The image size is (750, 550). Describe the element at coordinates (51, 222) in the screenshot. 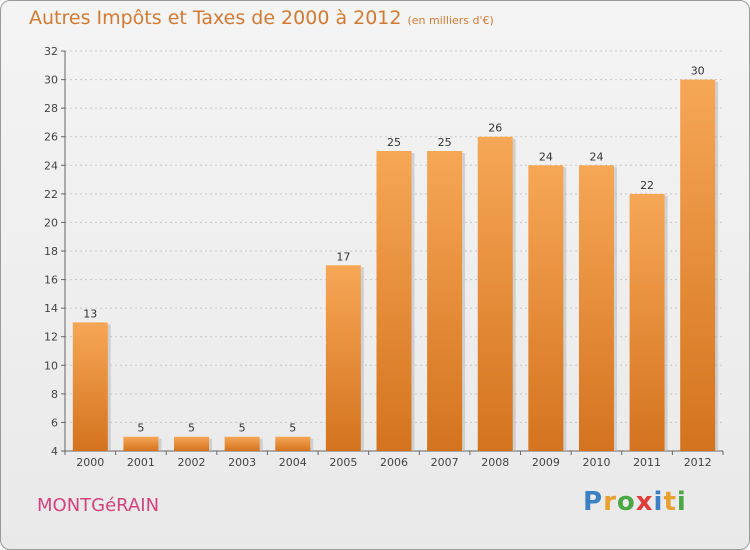

I see `y-tick-label: 20` at that location.